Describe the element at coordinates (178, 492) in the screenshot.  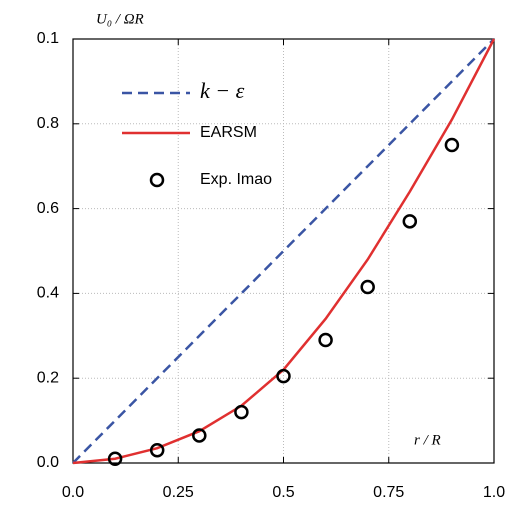
I see `x-tick-label: 0.25` at that location.